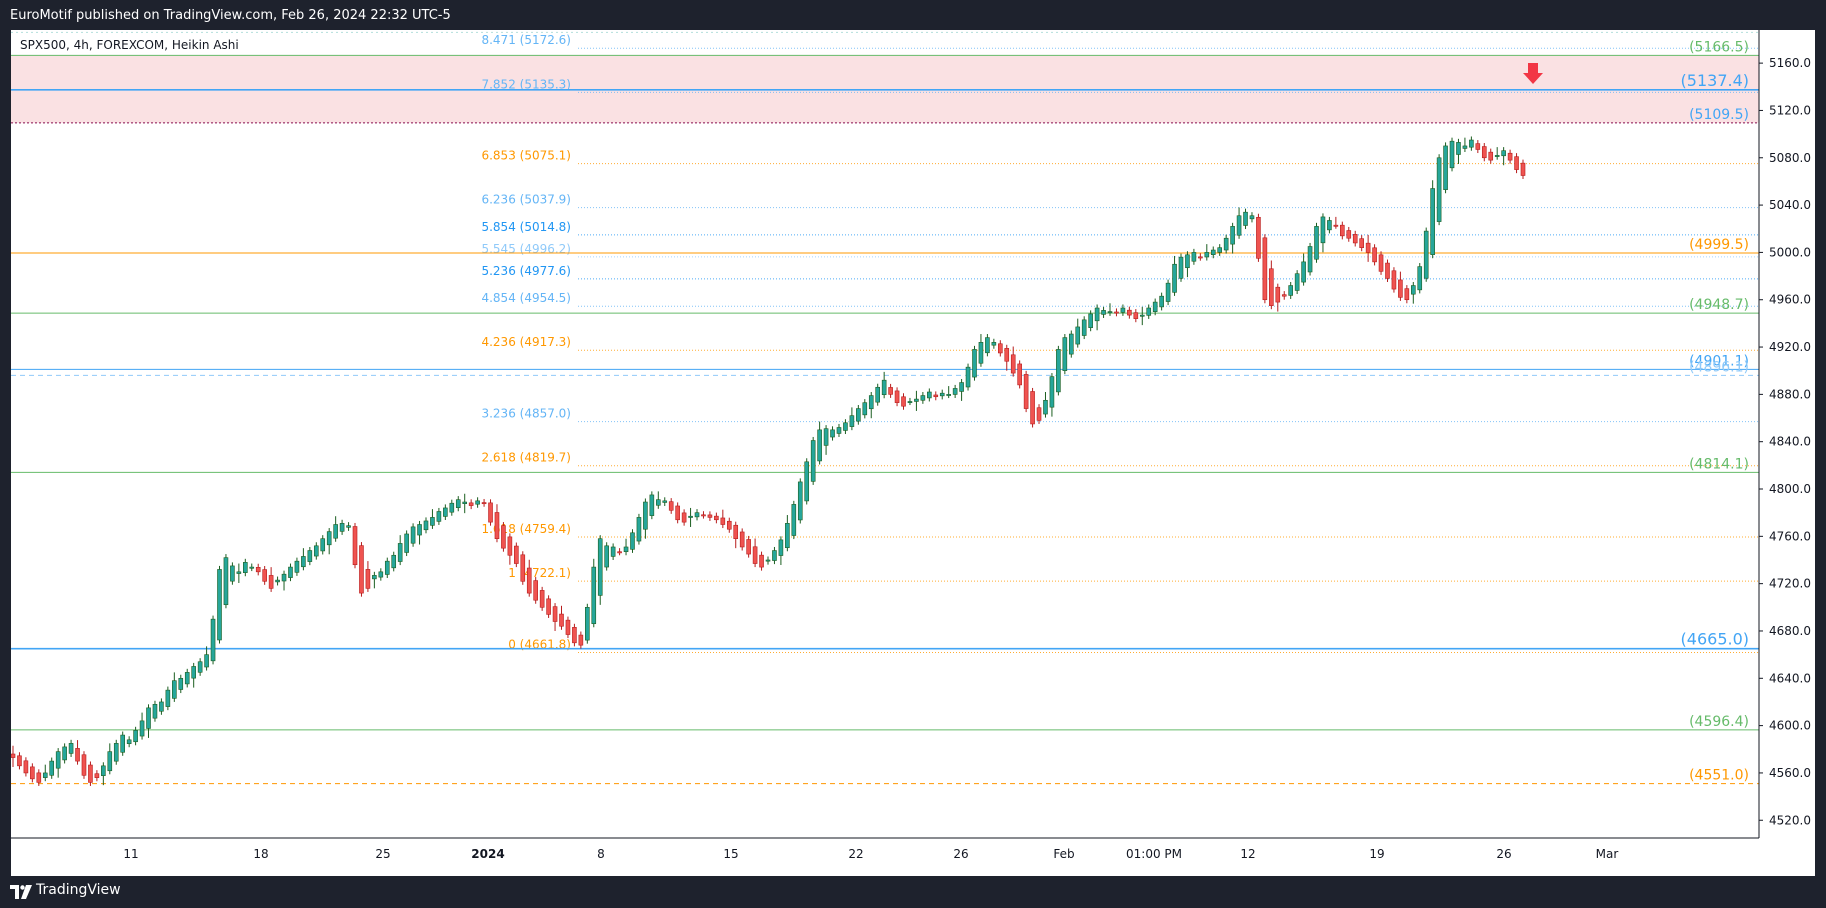 The image size is (1826, 908). Describe the element at coordinates (526, 298) in the screenshot. I see `fib-level-label: 4.854 (4954.5)` at that location.